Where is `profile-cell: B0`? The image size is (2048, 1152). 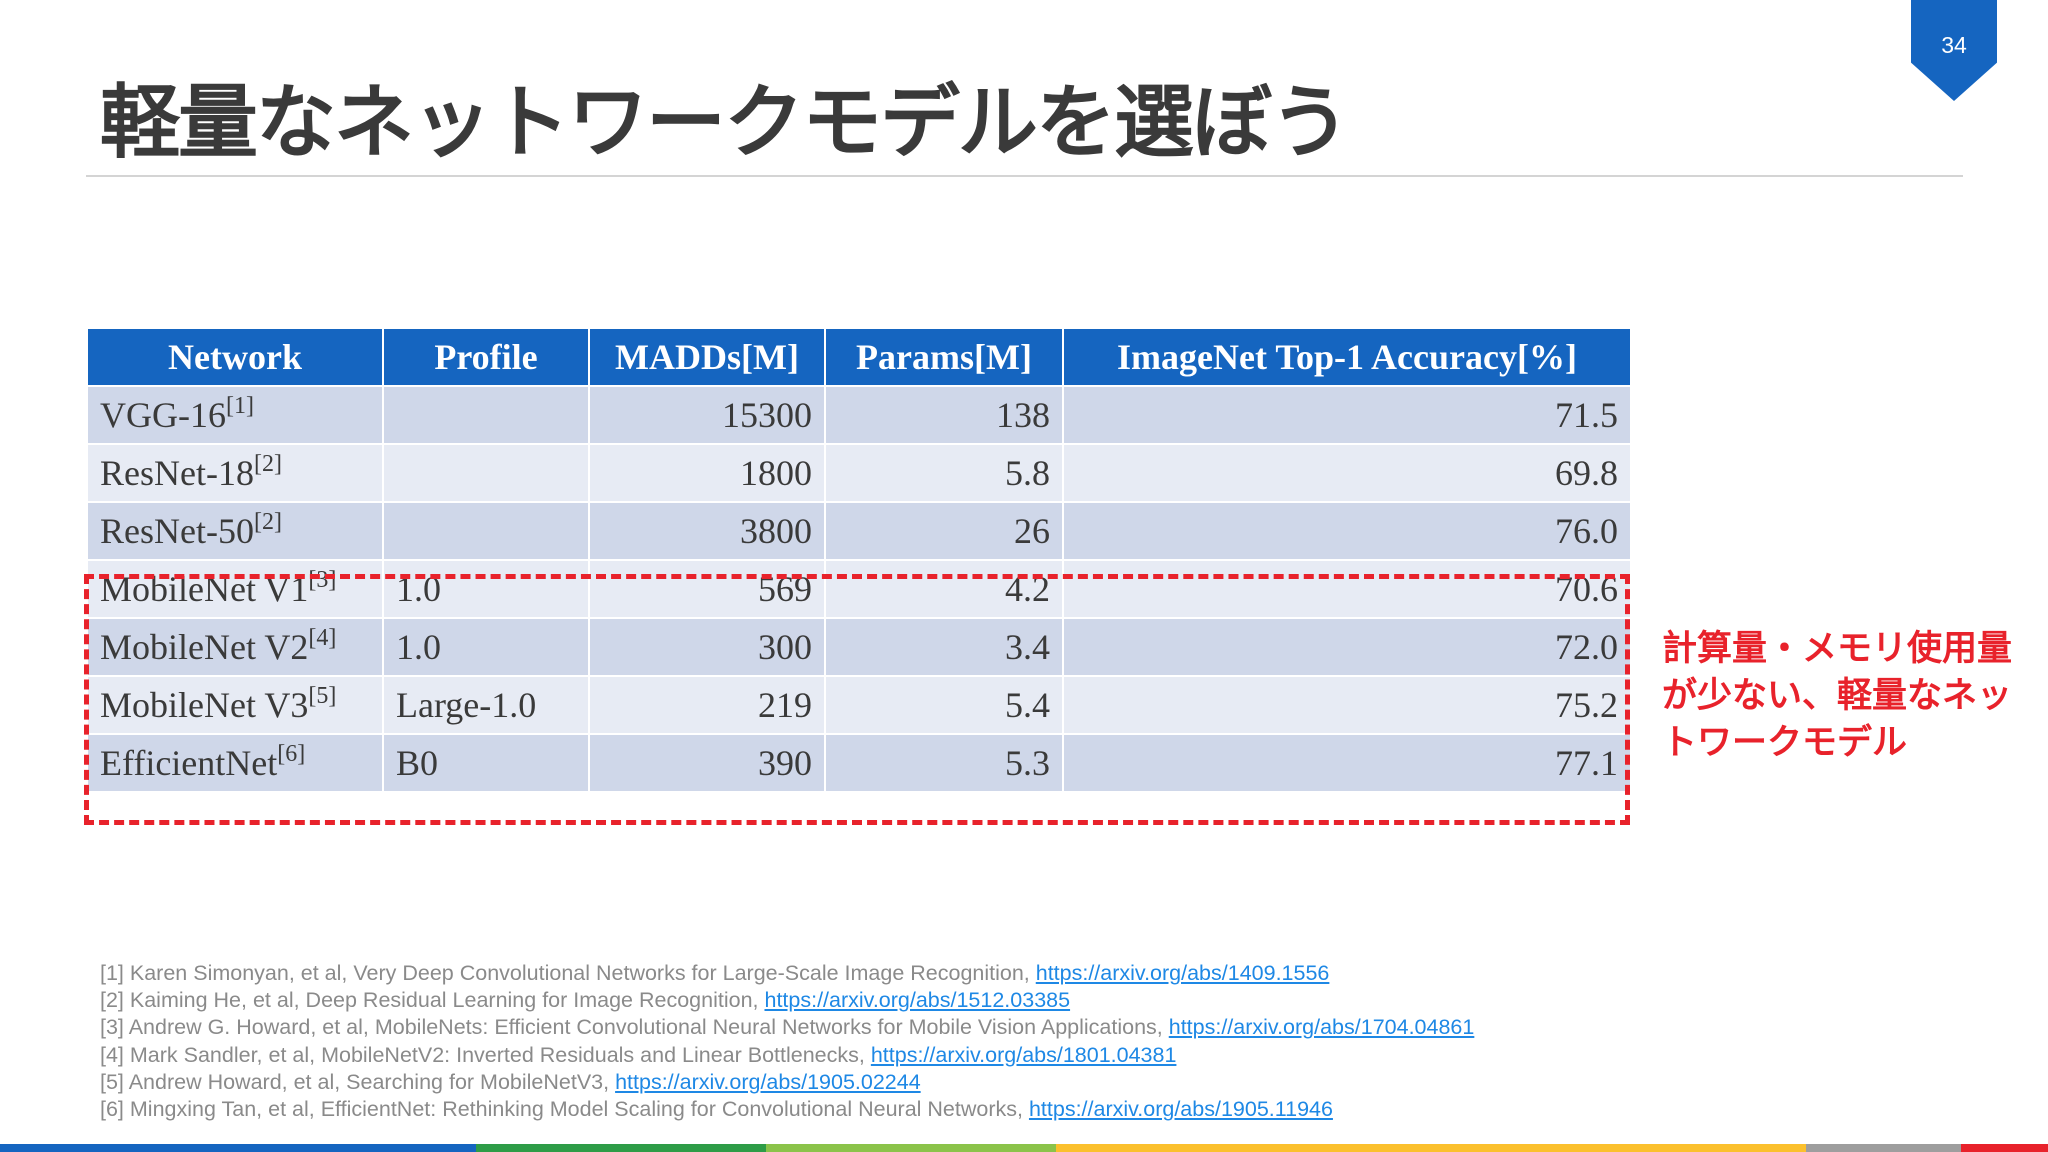 profile-cell: B0 is located at coordinates (486, 763).